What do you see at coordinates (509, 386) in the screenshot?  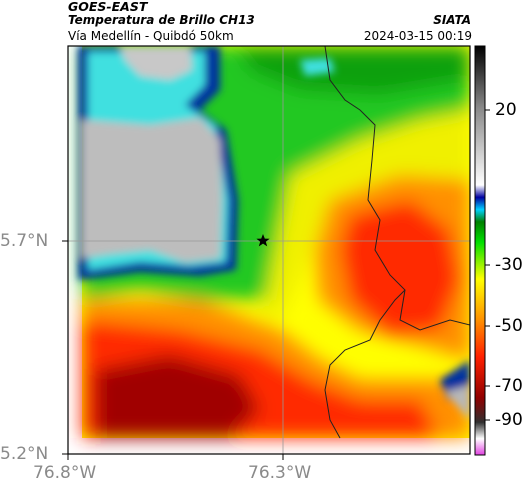 I see `cb-label-m70: -70` at bounding box center [509, 386].